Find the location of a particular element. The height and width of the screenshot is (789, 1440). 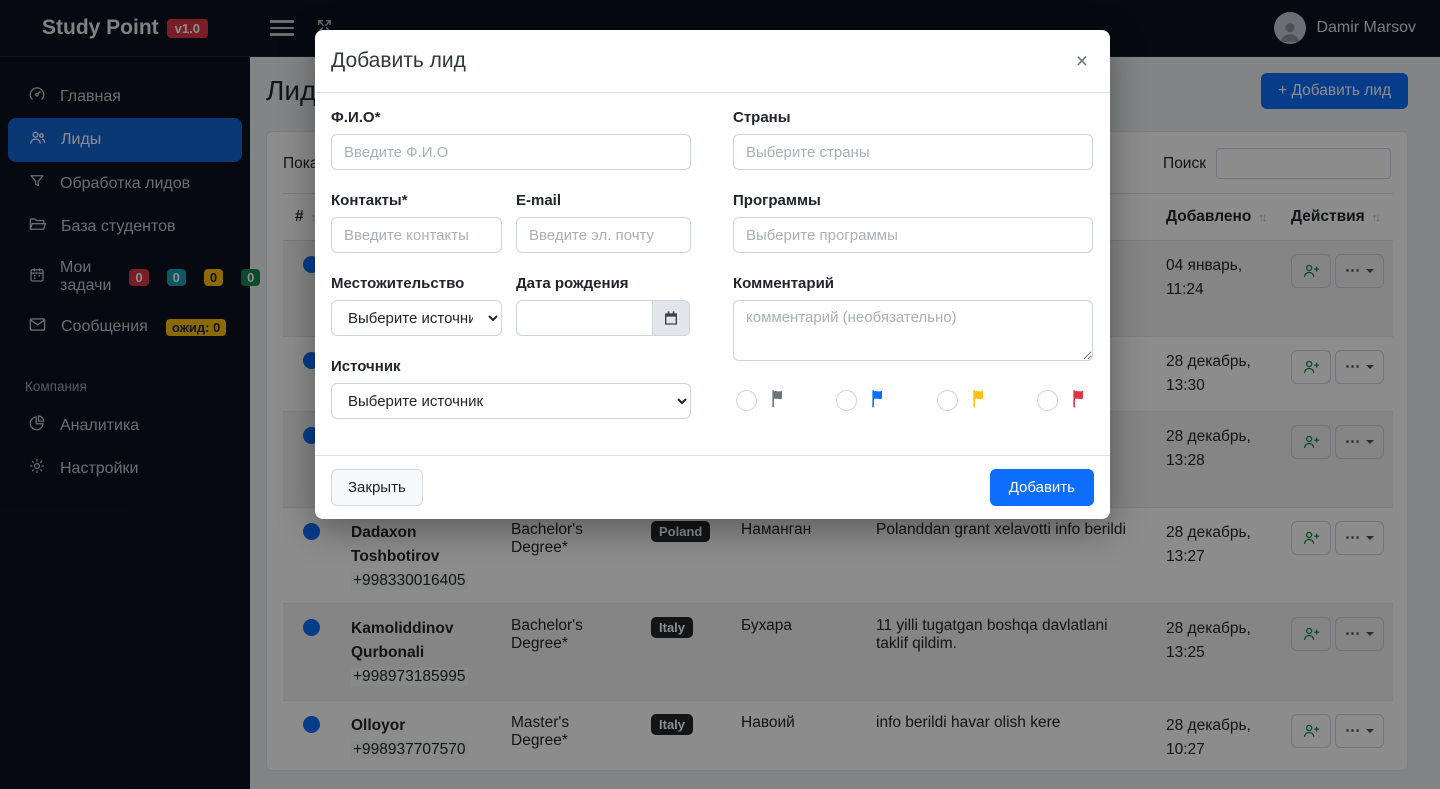

brand: Study Point v1.0 is located at coordinates (125, 28).